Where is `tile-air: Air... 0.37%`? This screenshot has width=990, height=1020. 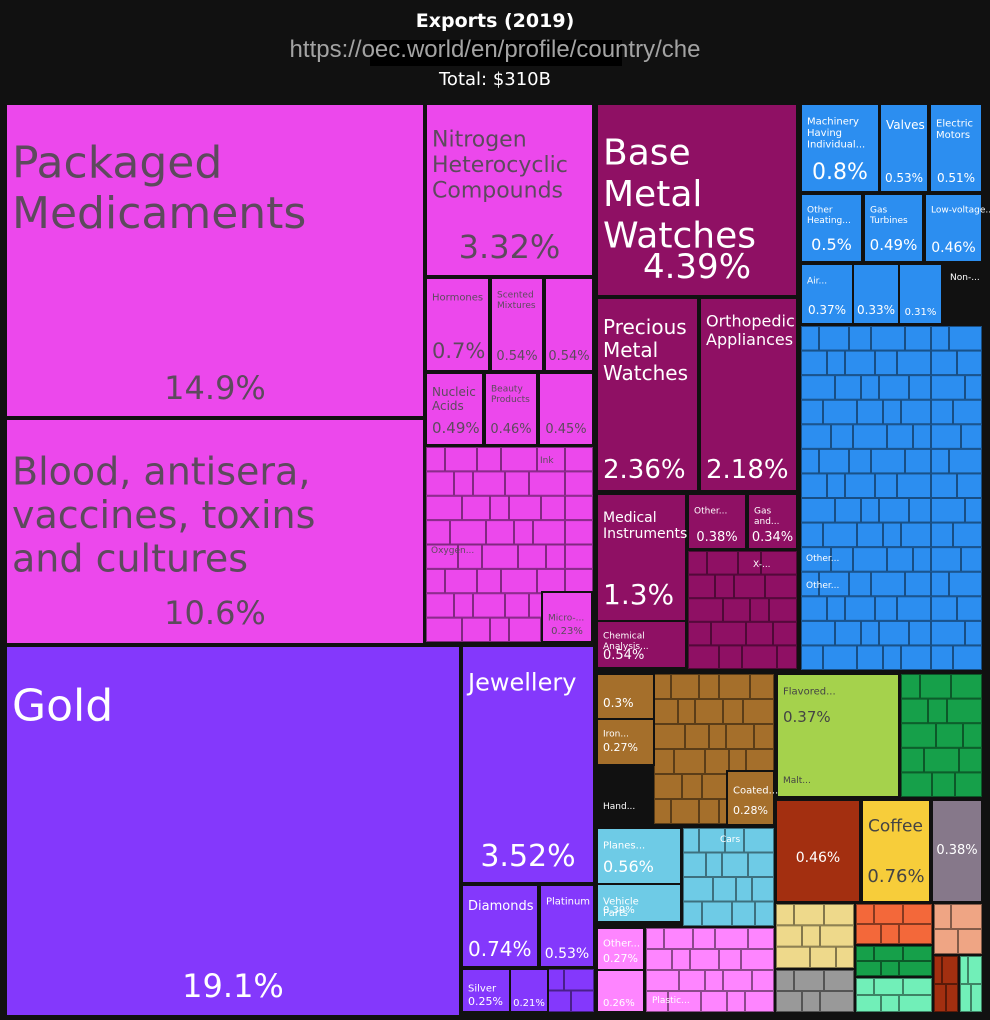
tile-air: Air... 0.37% is located at coordinates (827, 294).